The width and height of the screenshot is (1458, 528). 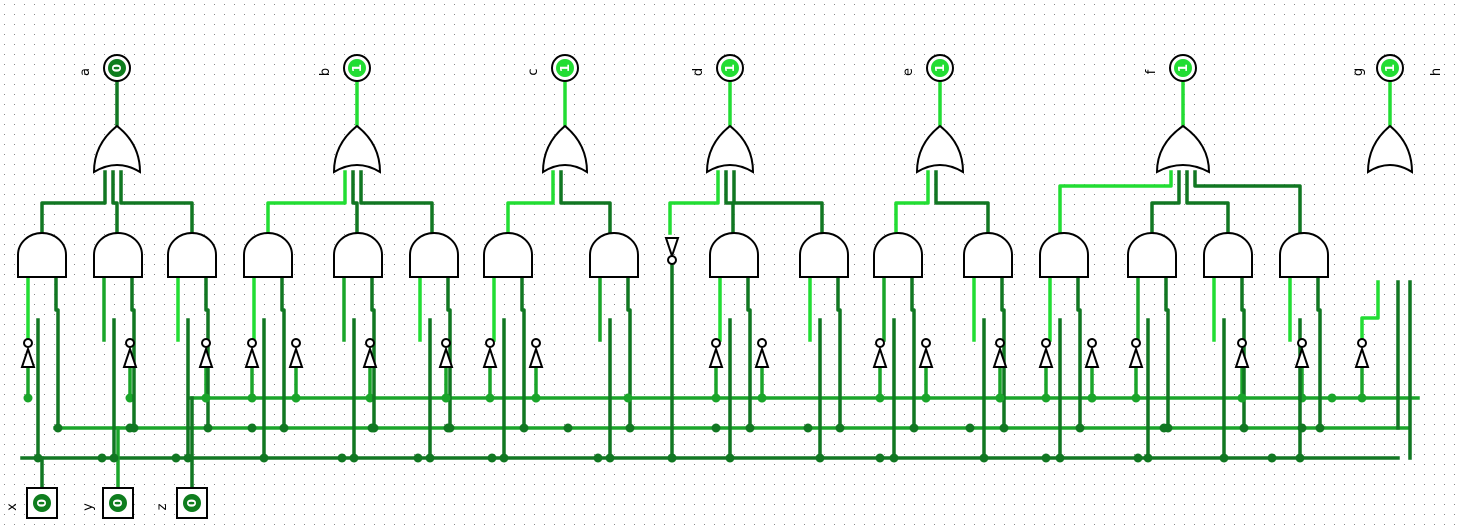 I want to click on output-pin-value: 0, so click(x=117, y=68).